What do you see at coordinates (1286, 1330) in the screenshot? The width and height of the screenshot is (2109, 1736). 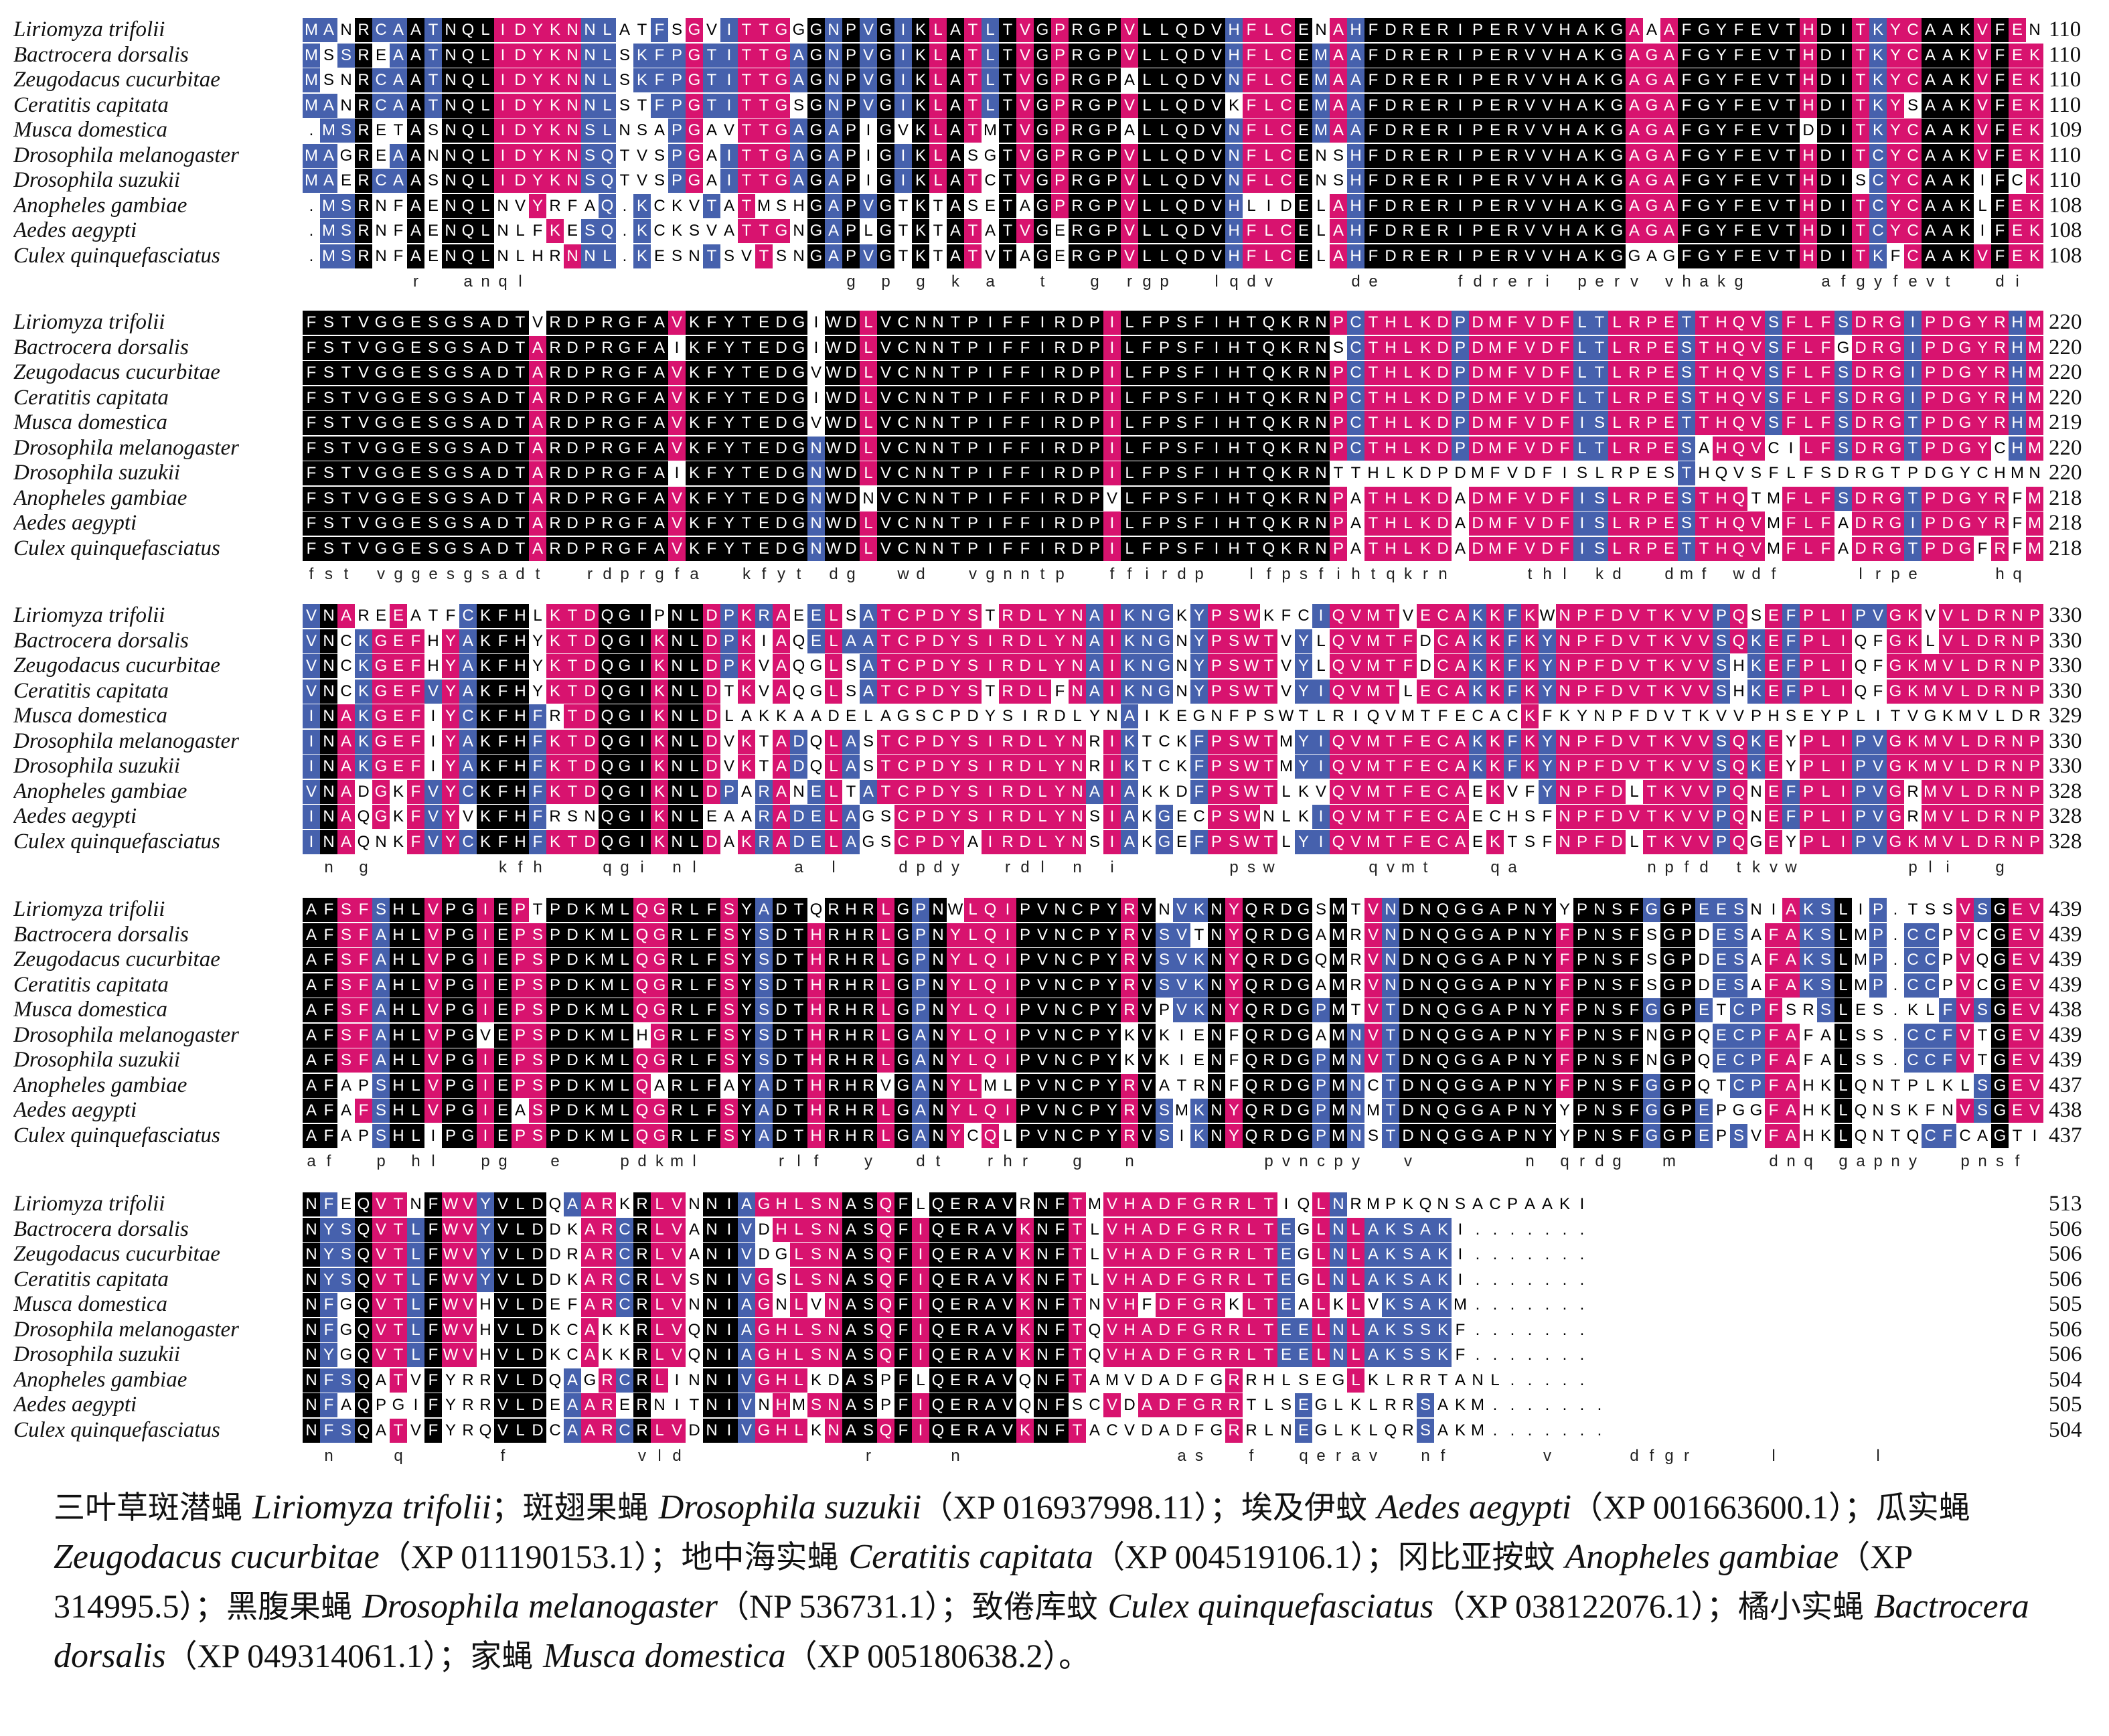 I see `residue: E` at bounding box center [1286, 1330].